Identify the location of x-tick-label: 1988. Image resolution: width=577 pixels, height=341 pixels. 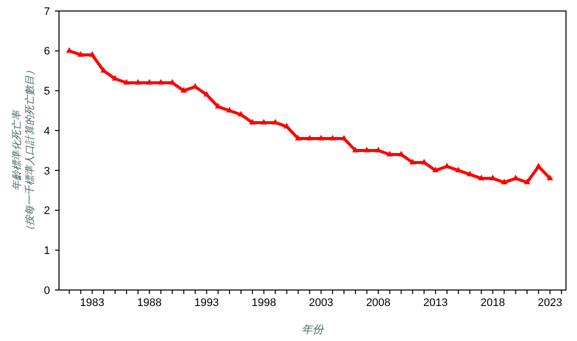
(149, 303).